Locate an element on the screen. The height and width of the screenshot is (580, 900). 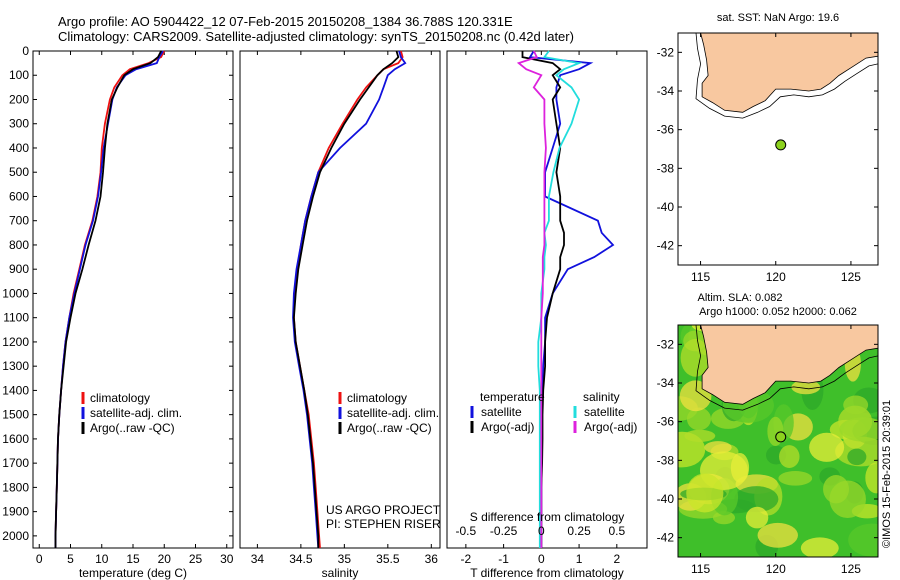
y-tick-label: 800 is located at coordinates (19, 245).